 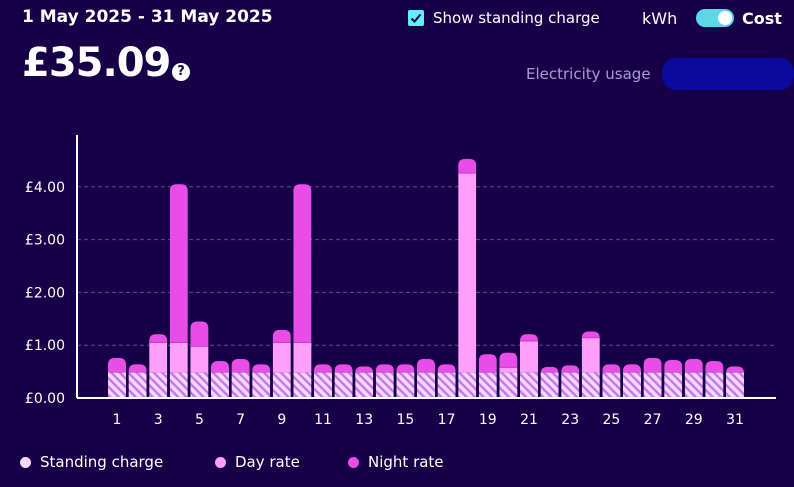 I want to click on total-cost: £35.09, so click(x=96, y=63).